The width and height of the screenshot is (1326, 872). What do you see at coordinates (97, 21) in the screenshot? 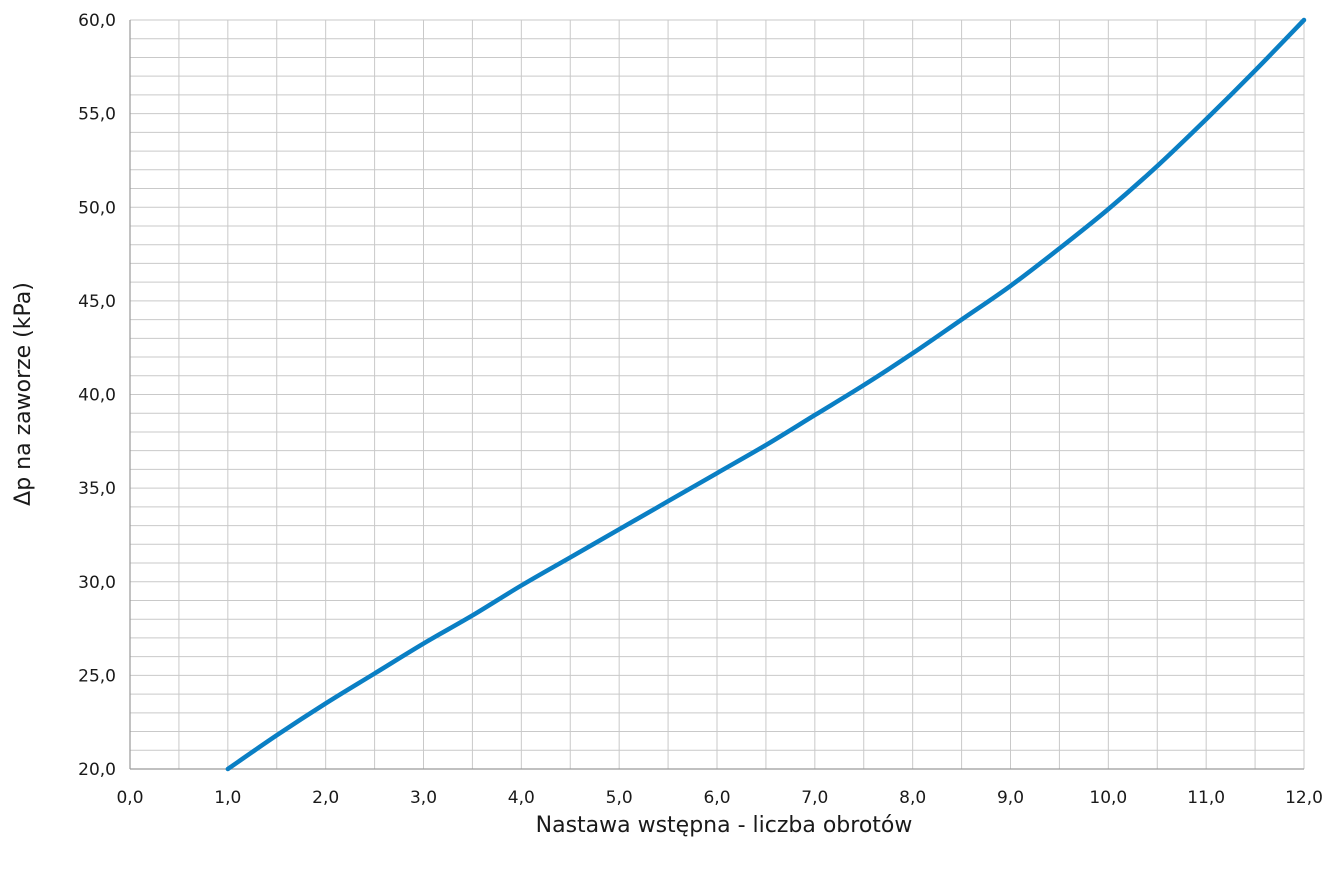
I see `y-tick-label: 60,0` at bounding box center [97, 21].